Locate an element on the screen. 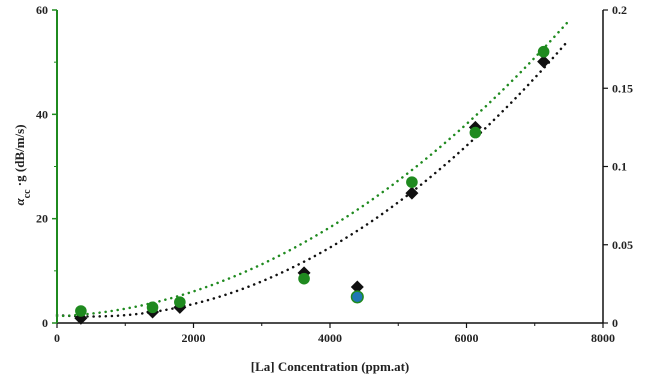 The height and width of the screenshot is (378, 646). y2-tick-label: 0 is located at coordinates (615, 323).